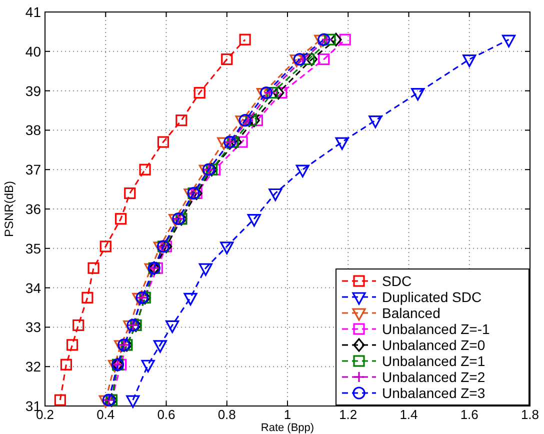  What do you see at coordinates (33, 248) in the screenshot?
I see `y-tick-label: 35` at bounding box center [33, 248].